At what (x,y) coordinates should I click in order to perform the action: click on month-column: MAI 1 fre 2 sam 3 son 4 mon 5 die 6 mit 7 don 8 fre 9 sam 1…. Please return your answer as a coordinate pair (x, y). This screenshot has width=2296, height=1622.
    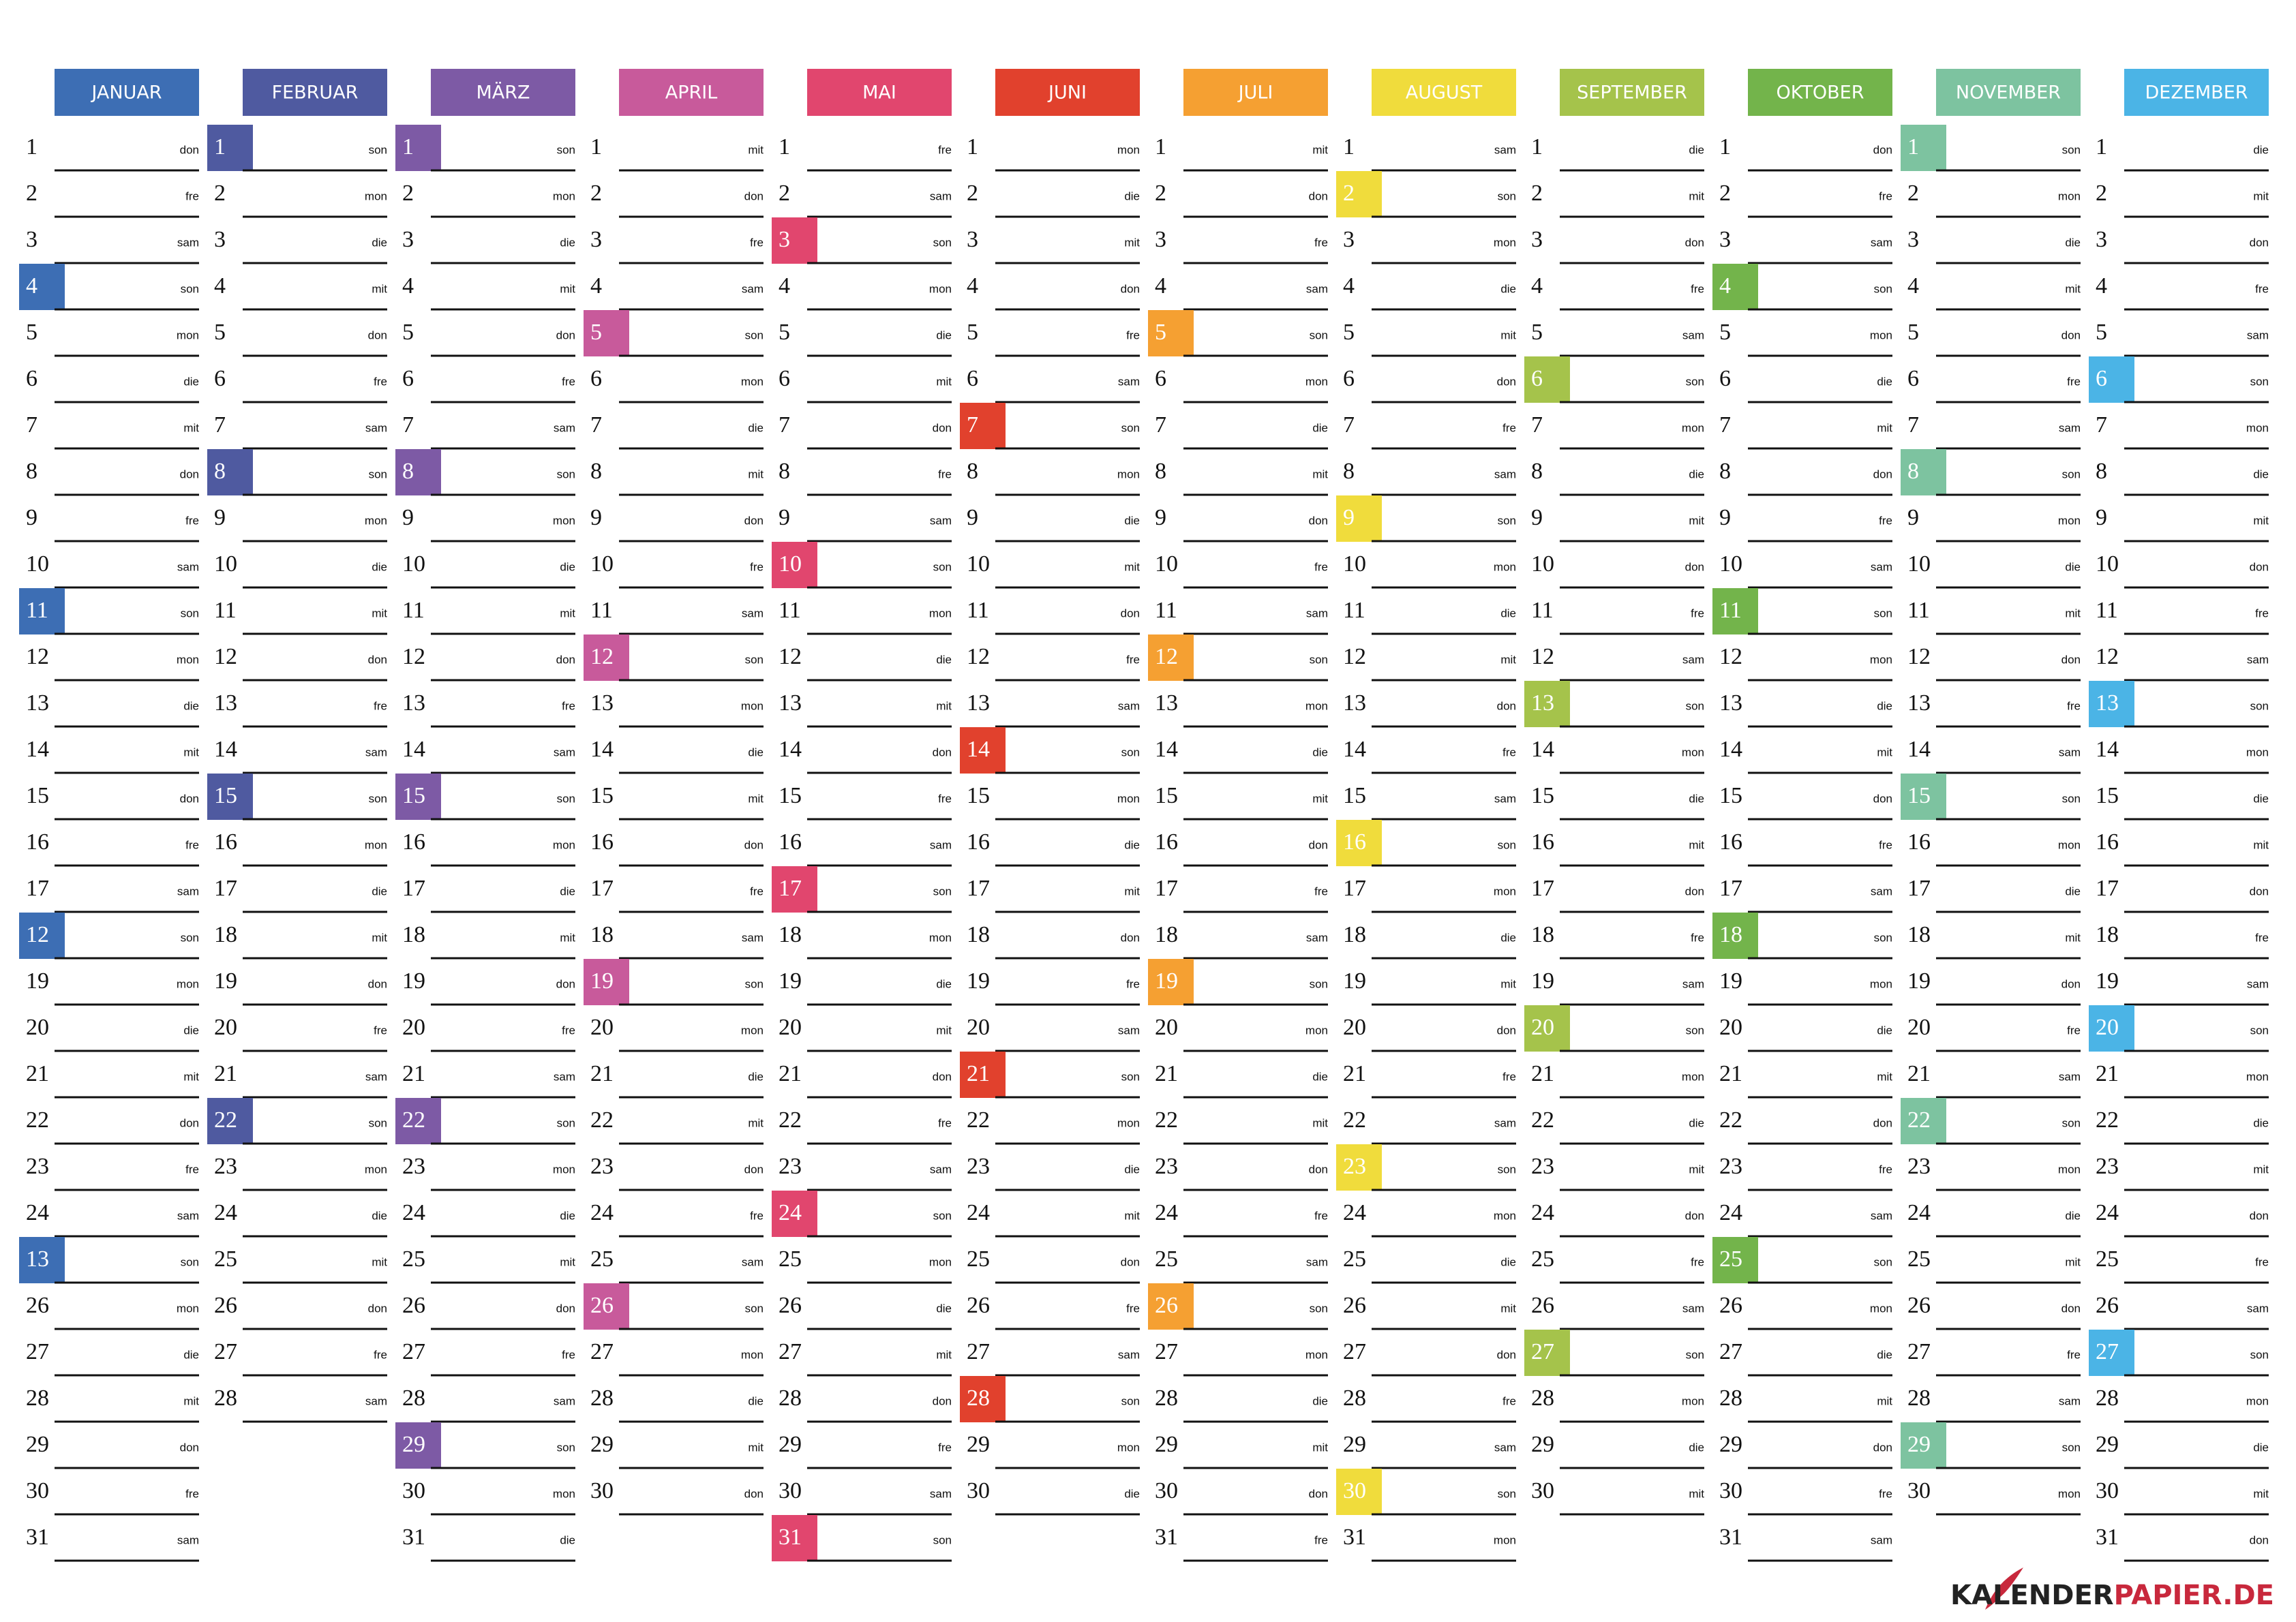
    Looking at the image, I should click on (862, 816).